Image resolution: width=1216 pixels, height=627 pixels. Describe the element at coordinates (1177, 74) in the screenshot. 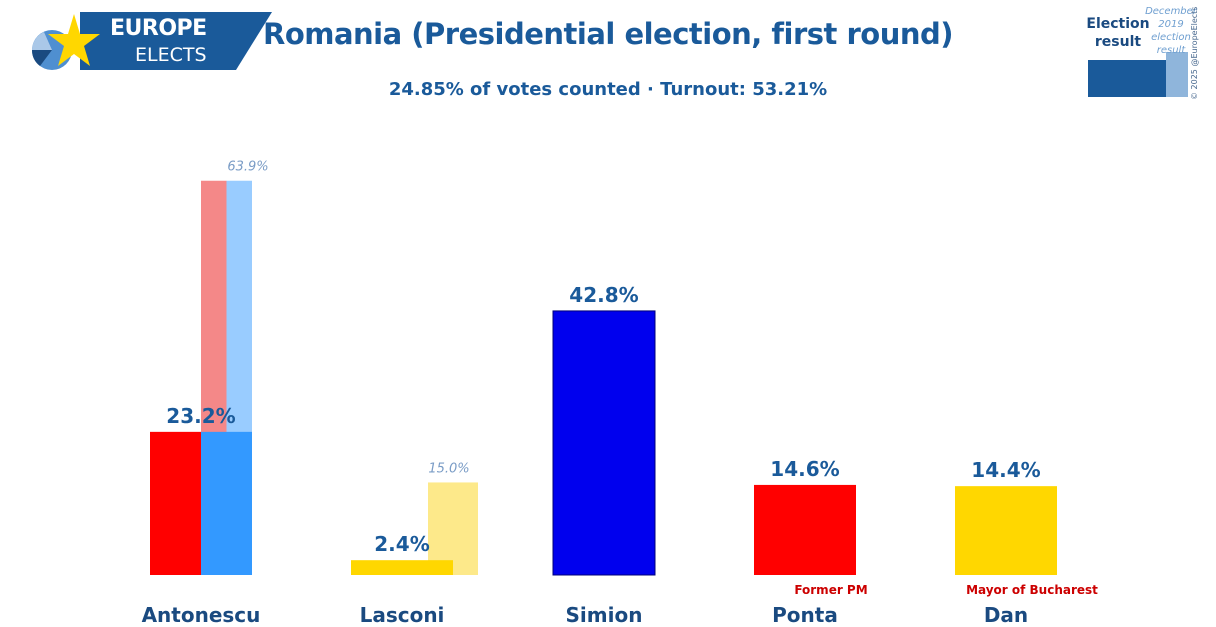

I see `legend-previous-swatch` at that location.